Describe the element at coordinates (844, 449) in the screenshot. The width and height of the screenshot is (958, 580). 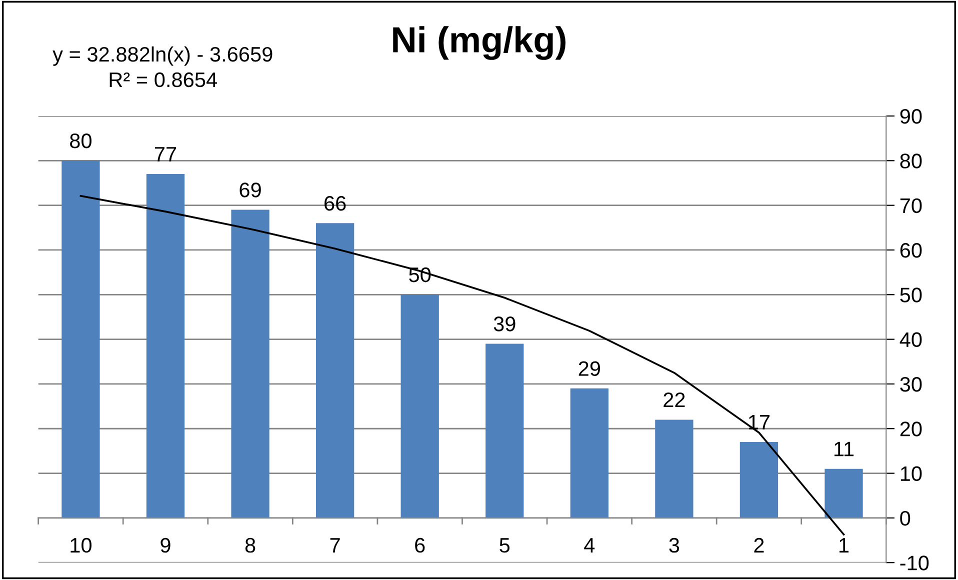
I see `data-label: 11` at that location.